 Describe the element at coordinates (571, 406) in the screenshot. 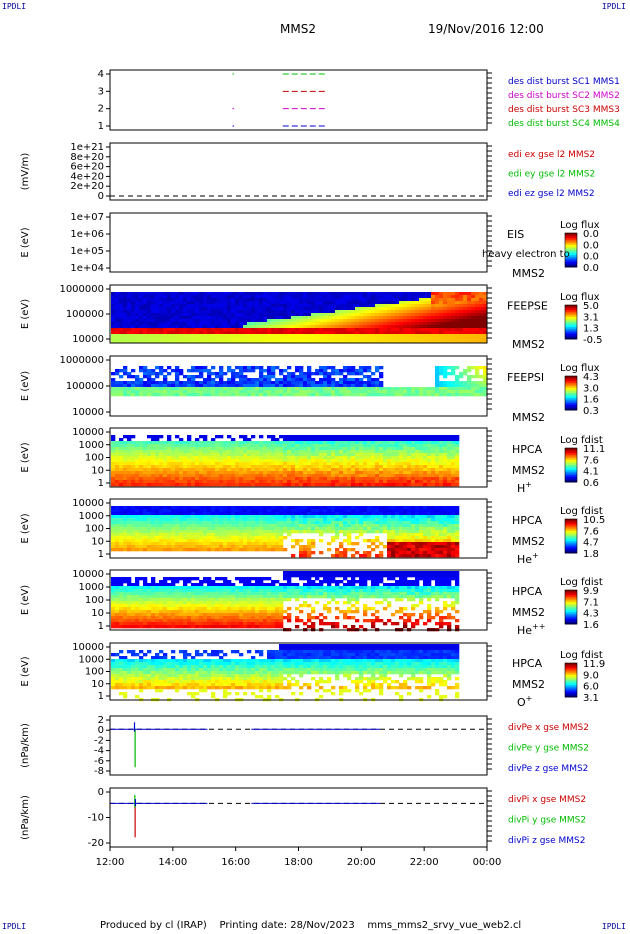

I see `colorbar-step` at that location.